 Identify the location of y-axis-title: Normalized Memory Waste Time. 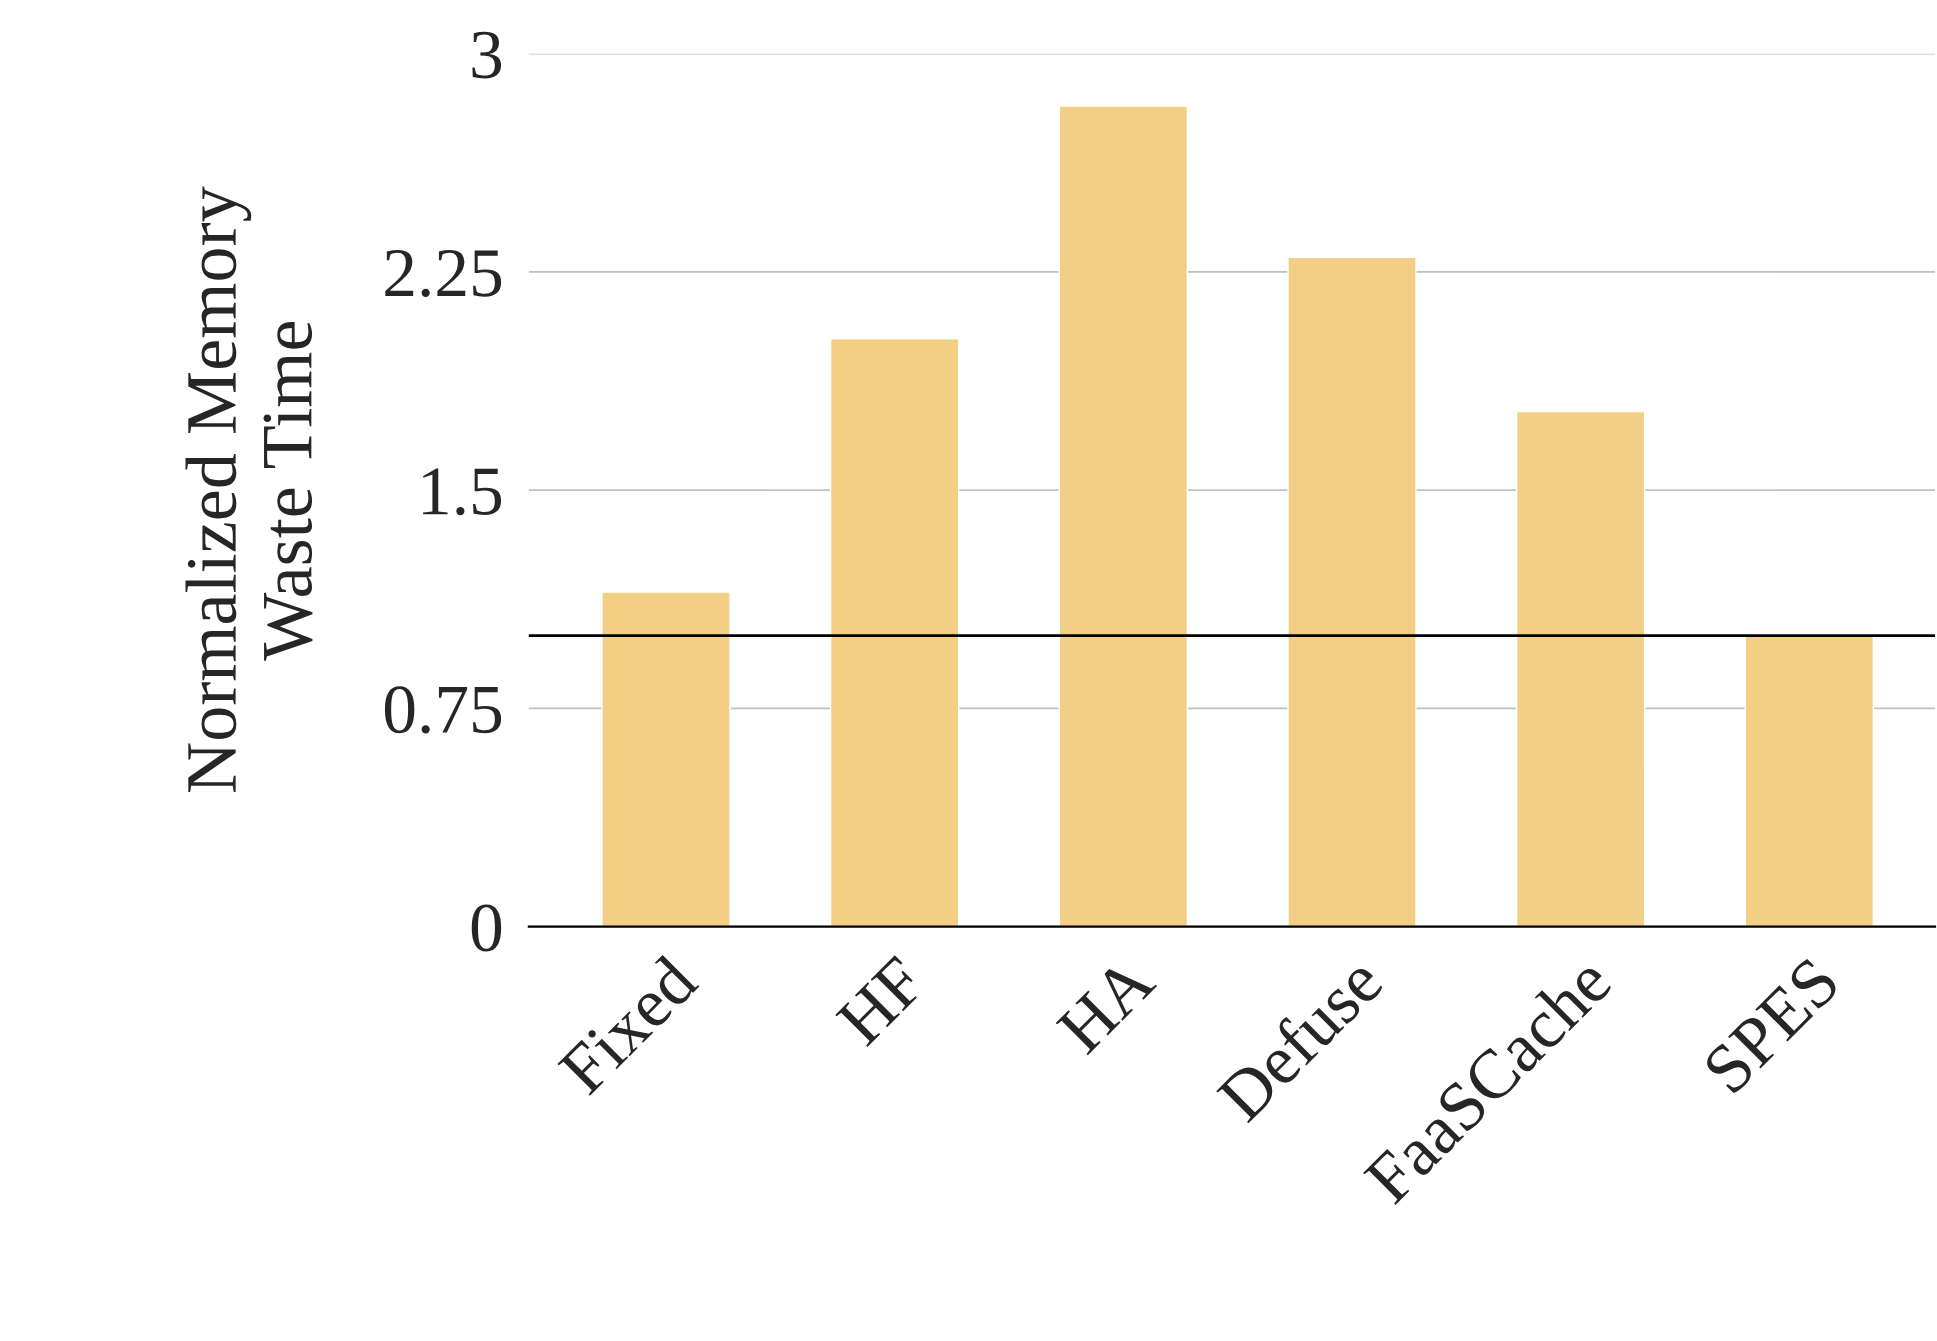
(249, 489).